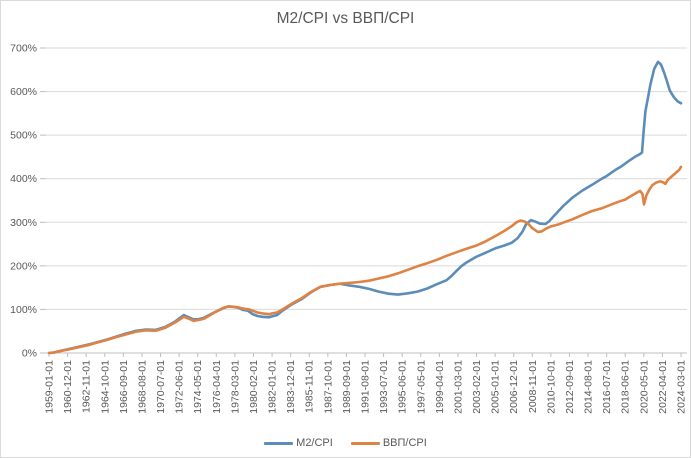 Image resolution: width=691 pixels, height=458 pixels. I want to click on x-tick-label: 1962-11-01, so click(87, 386).